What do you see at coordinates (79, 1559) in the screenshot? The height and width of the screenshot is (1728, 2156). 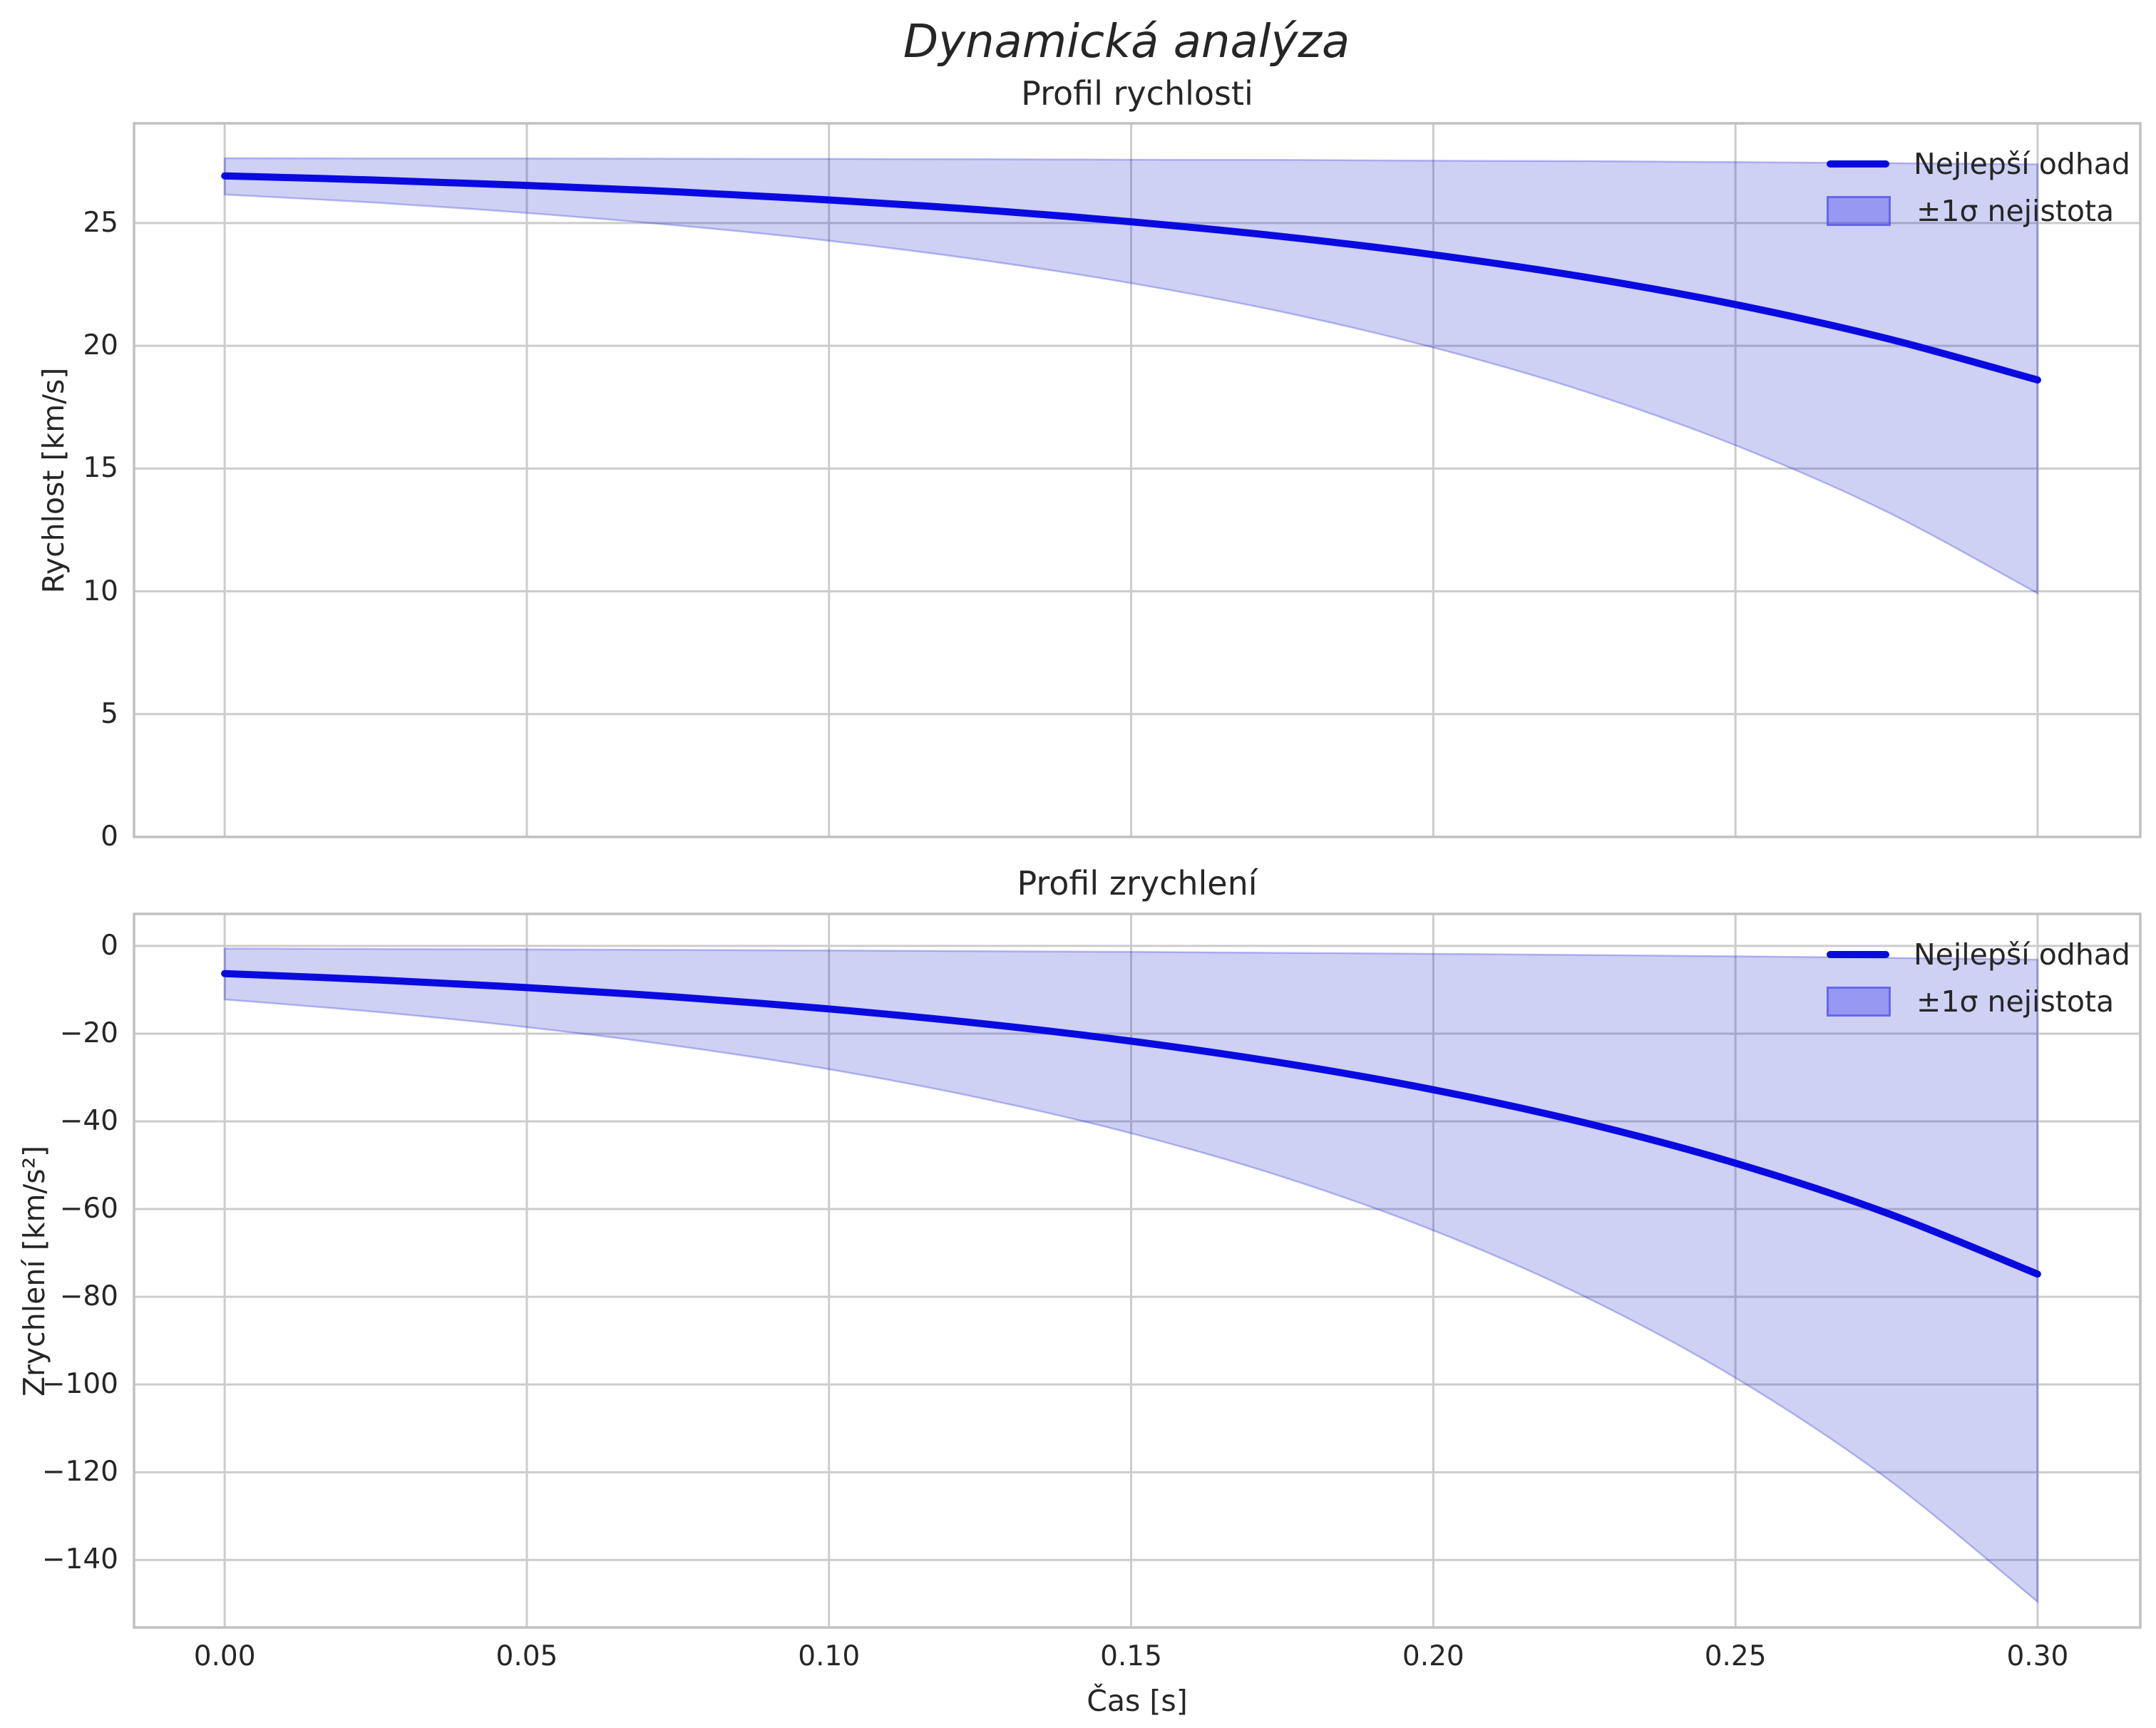 I see `y-tick-label: −140` at bounding box center [79, 1559].